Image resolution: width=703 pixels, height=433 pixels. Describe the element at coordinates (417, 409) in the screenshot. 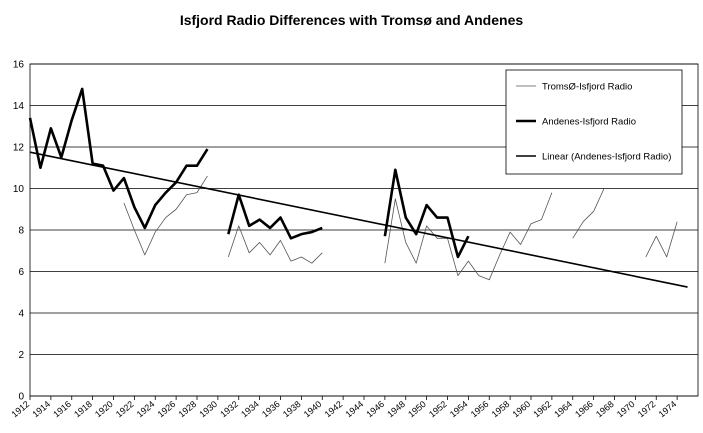

I see `x-tick-label: 1950` at that location.